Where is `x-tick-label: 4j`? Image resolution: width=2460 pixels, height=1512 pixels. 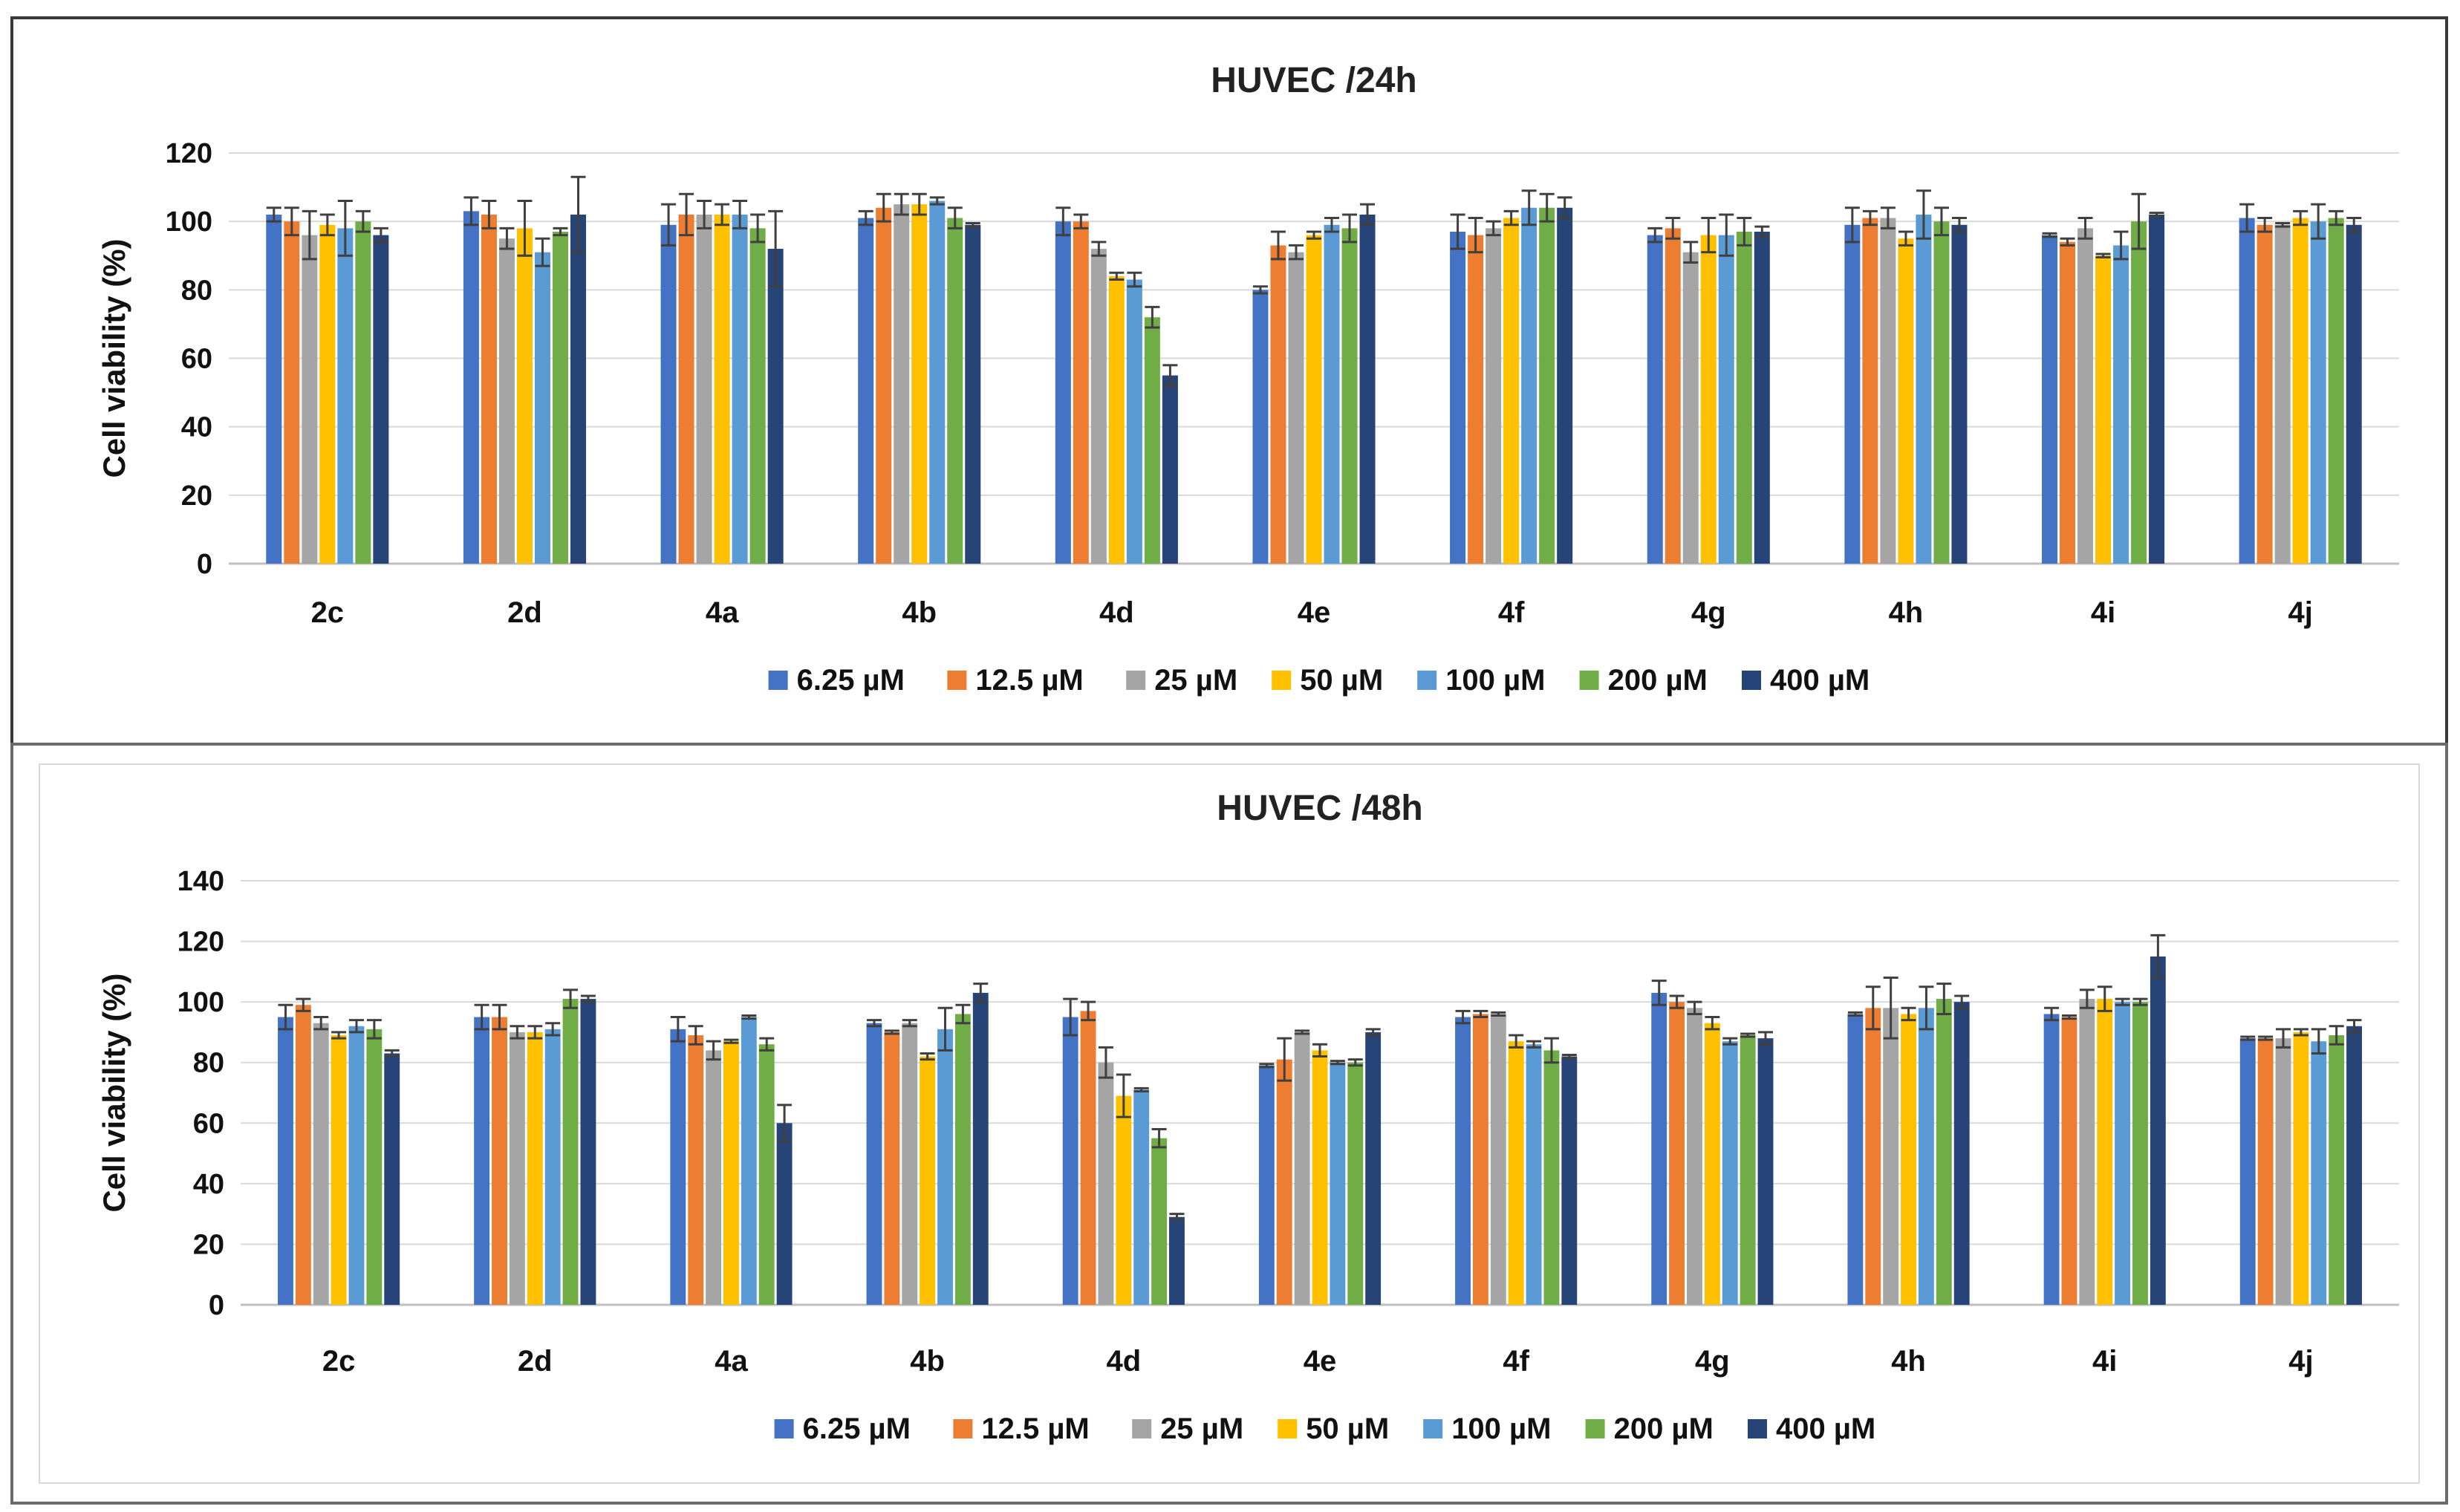
x-tick-label: 4j is located at coordinates (2300, 612).